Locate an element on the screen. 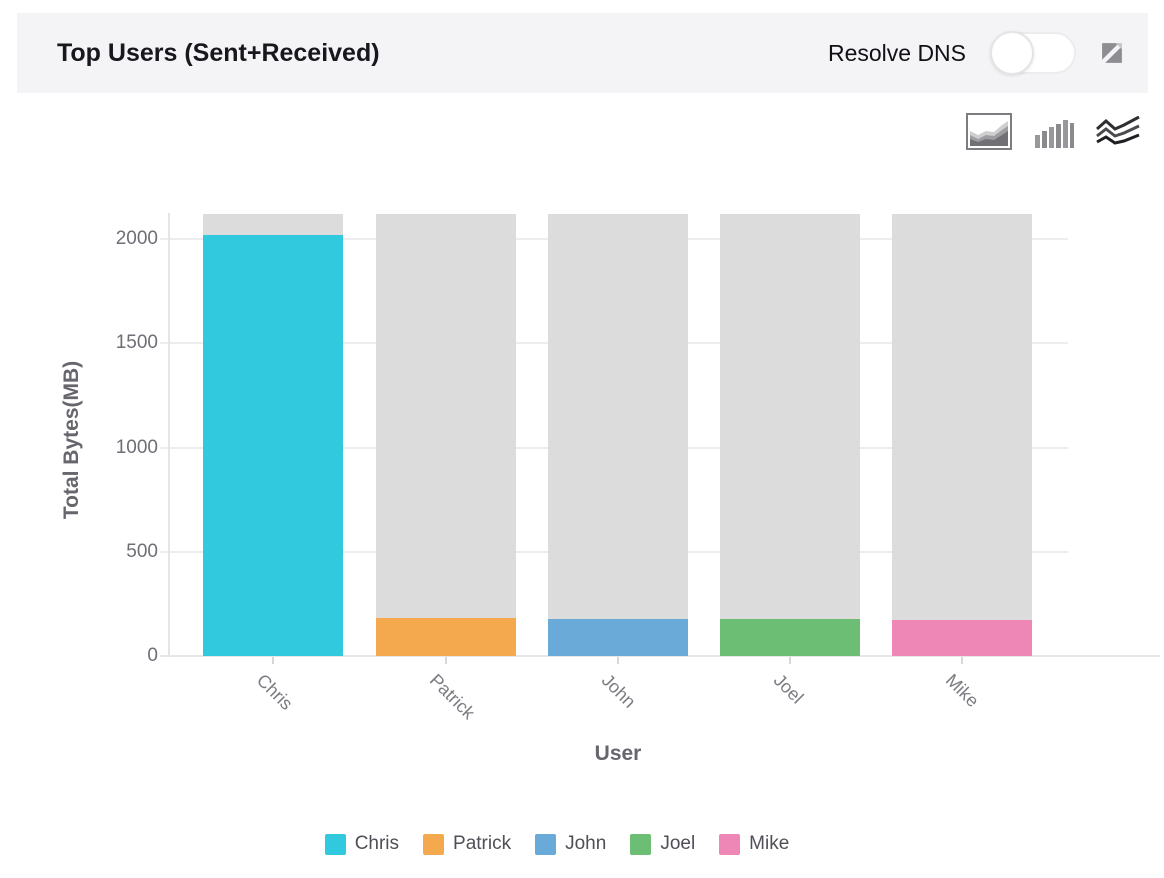 This screenshot has height=878, width=1164. widget-header: Top Users (Sent+Received) Resolve DNS is located at coordinates (582, 53).